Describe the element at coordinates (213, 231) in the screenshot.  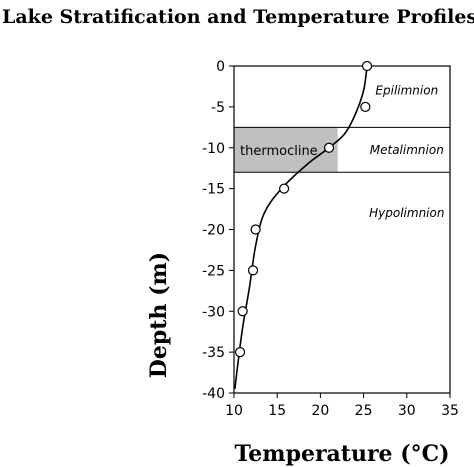
I see `y-tick-label--20: -20` at that location.